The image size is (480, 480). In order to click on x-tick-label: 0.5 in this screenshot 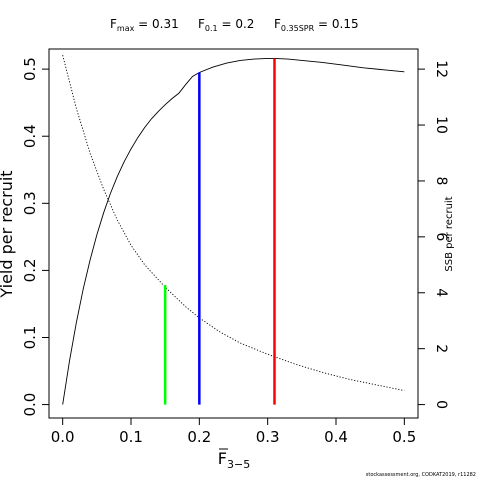, I will do `click(404, 437)`.